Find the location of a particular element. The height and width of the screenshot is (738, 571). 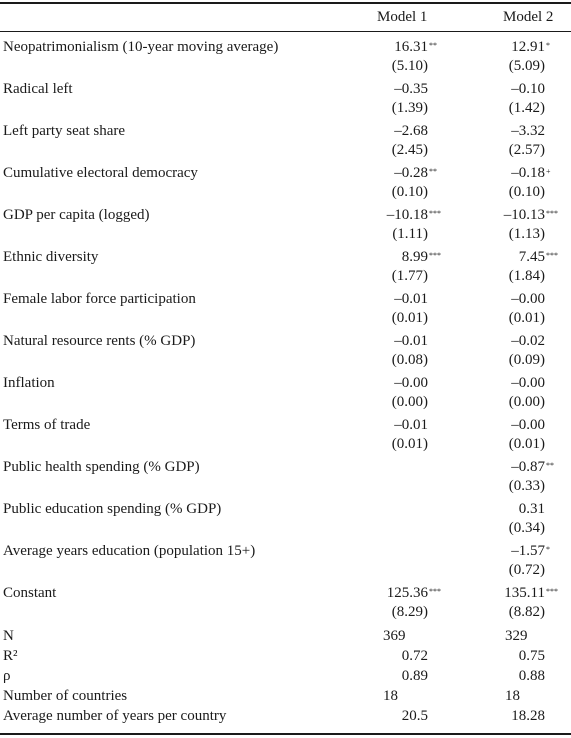

stat-label: Number of countries is located at coordinates (65, 696).